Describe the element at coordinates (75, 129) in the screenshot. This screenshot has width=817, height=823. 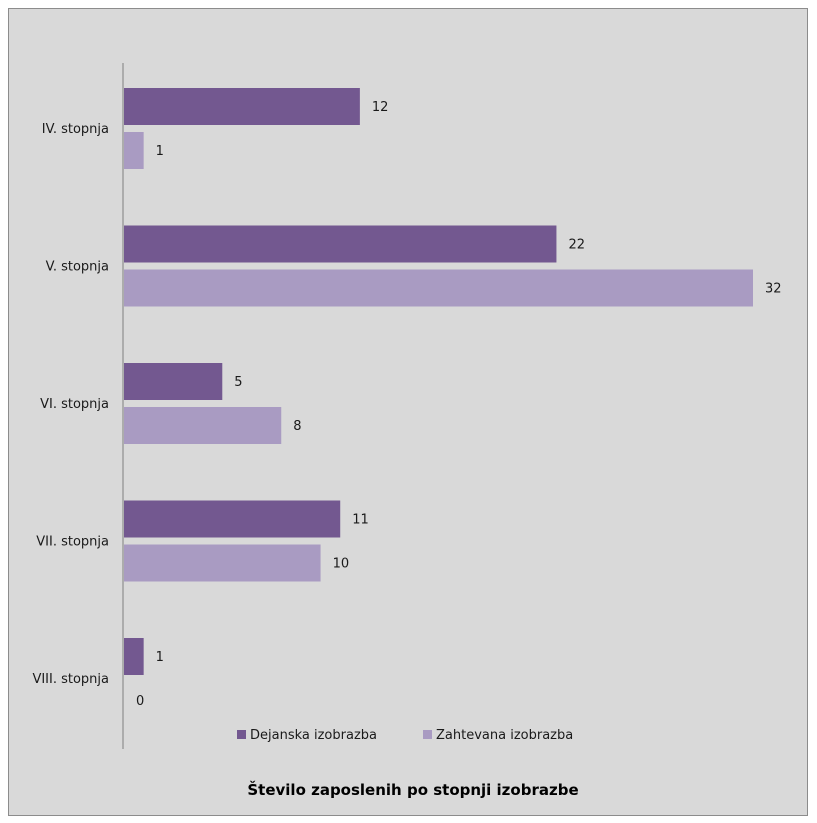
I see `category-label: IV. stopnja` at that location.